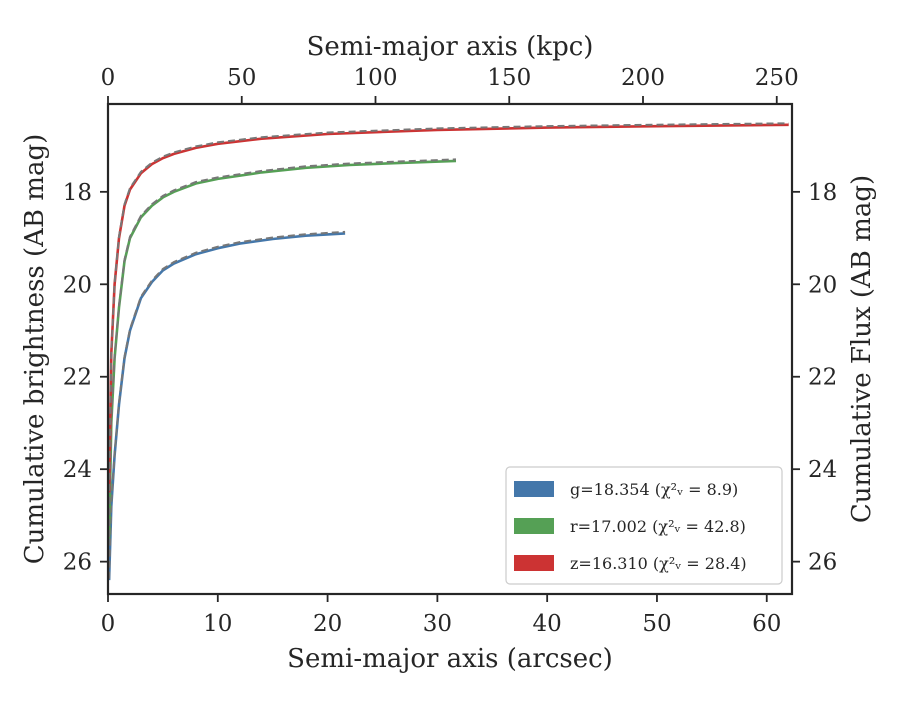 This screenshot has width=900, height=704. I want to click on y-tick-label: 26, so click(77, 563).